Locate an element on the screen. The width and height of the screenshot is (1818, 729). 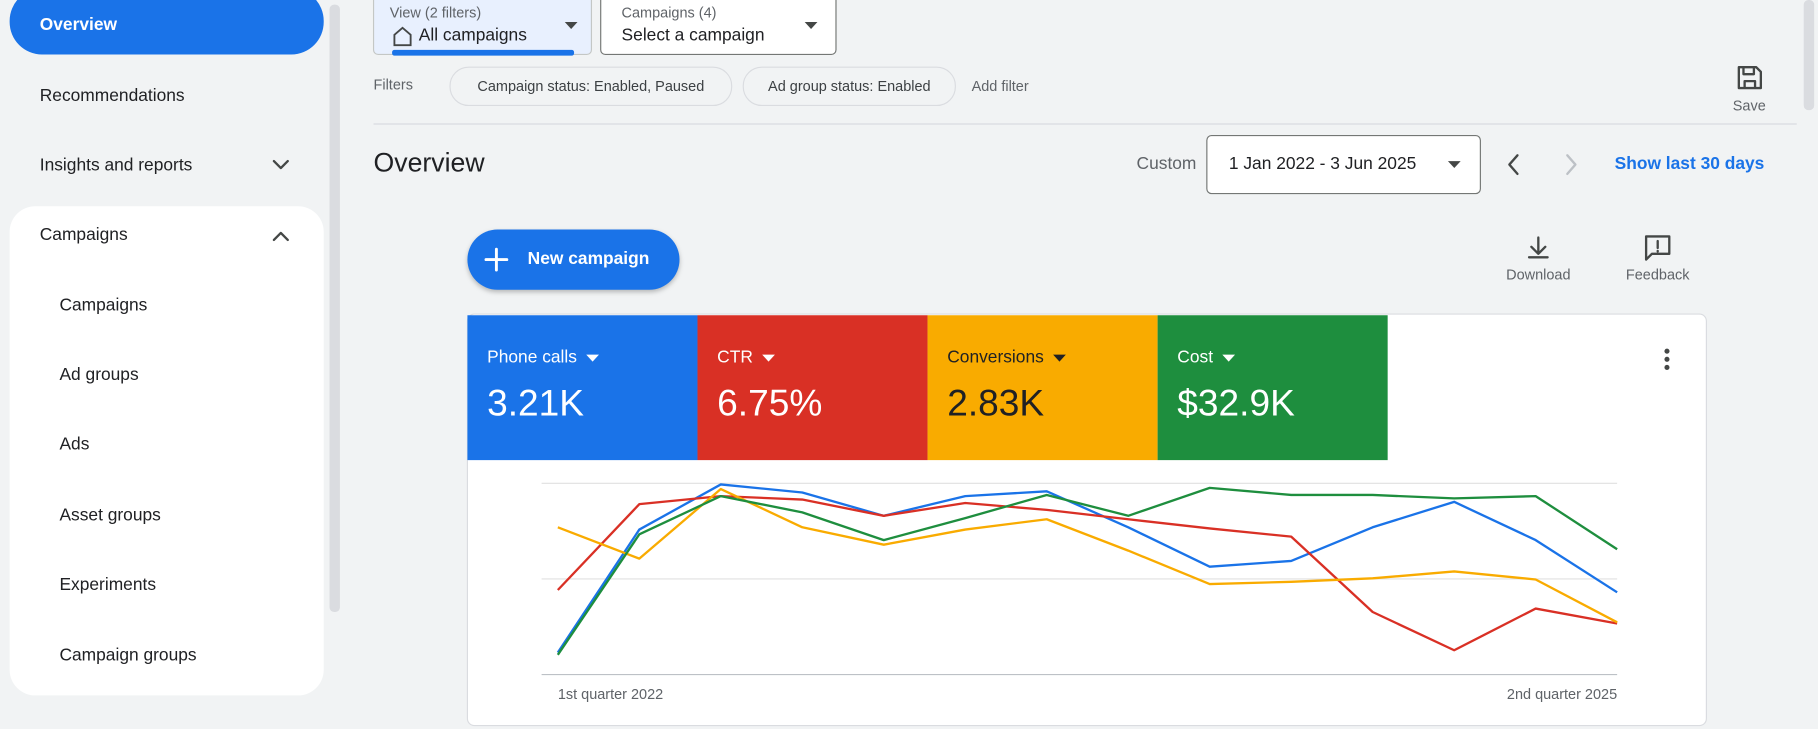
download-icon is located at coordinates (1538, 247).